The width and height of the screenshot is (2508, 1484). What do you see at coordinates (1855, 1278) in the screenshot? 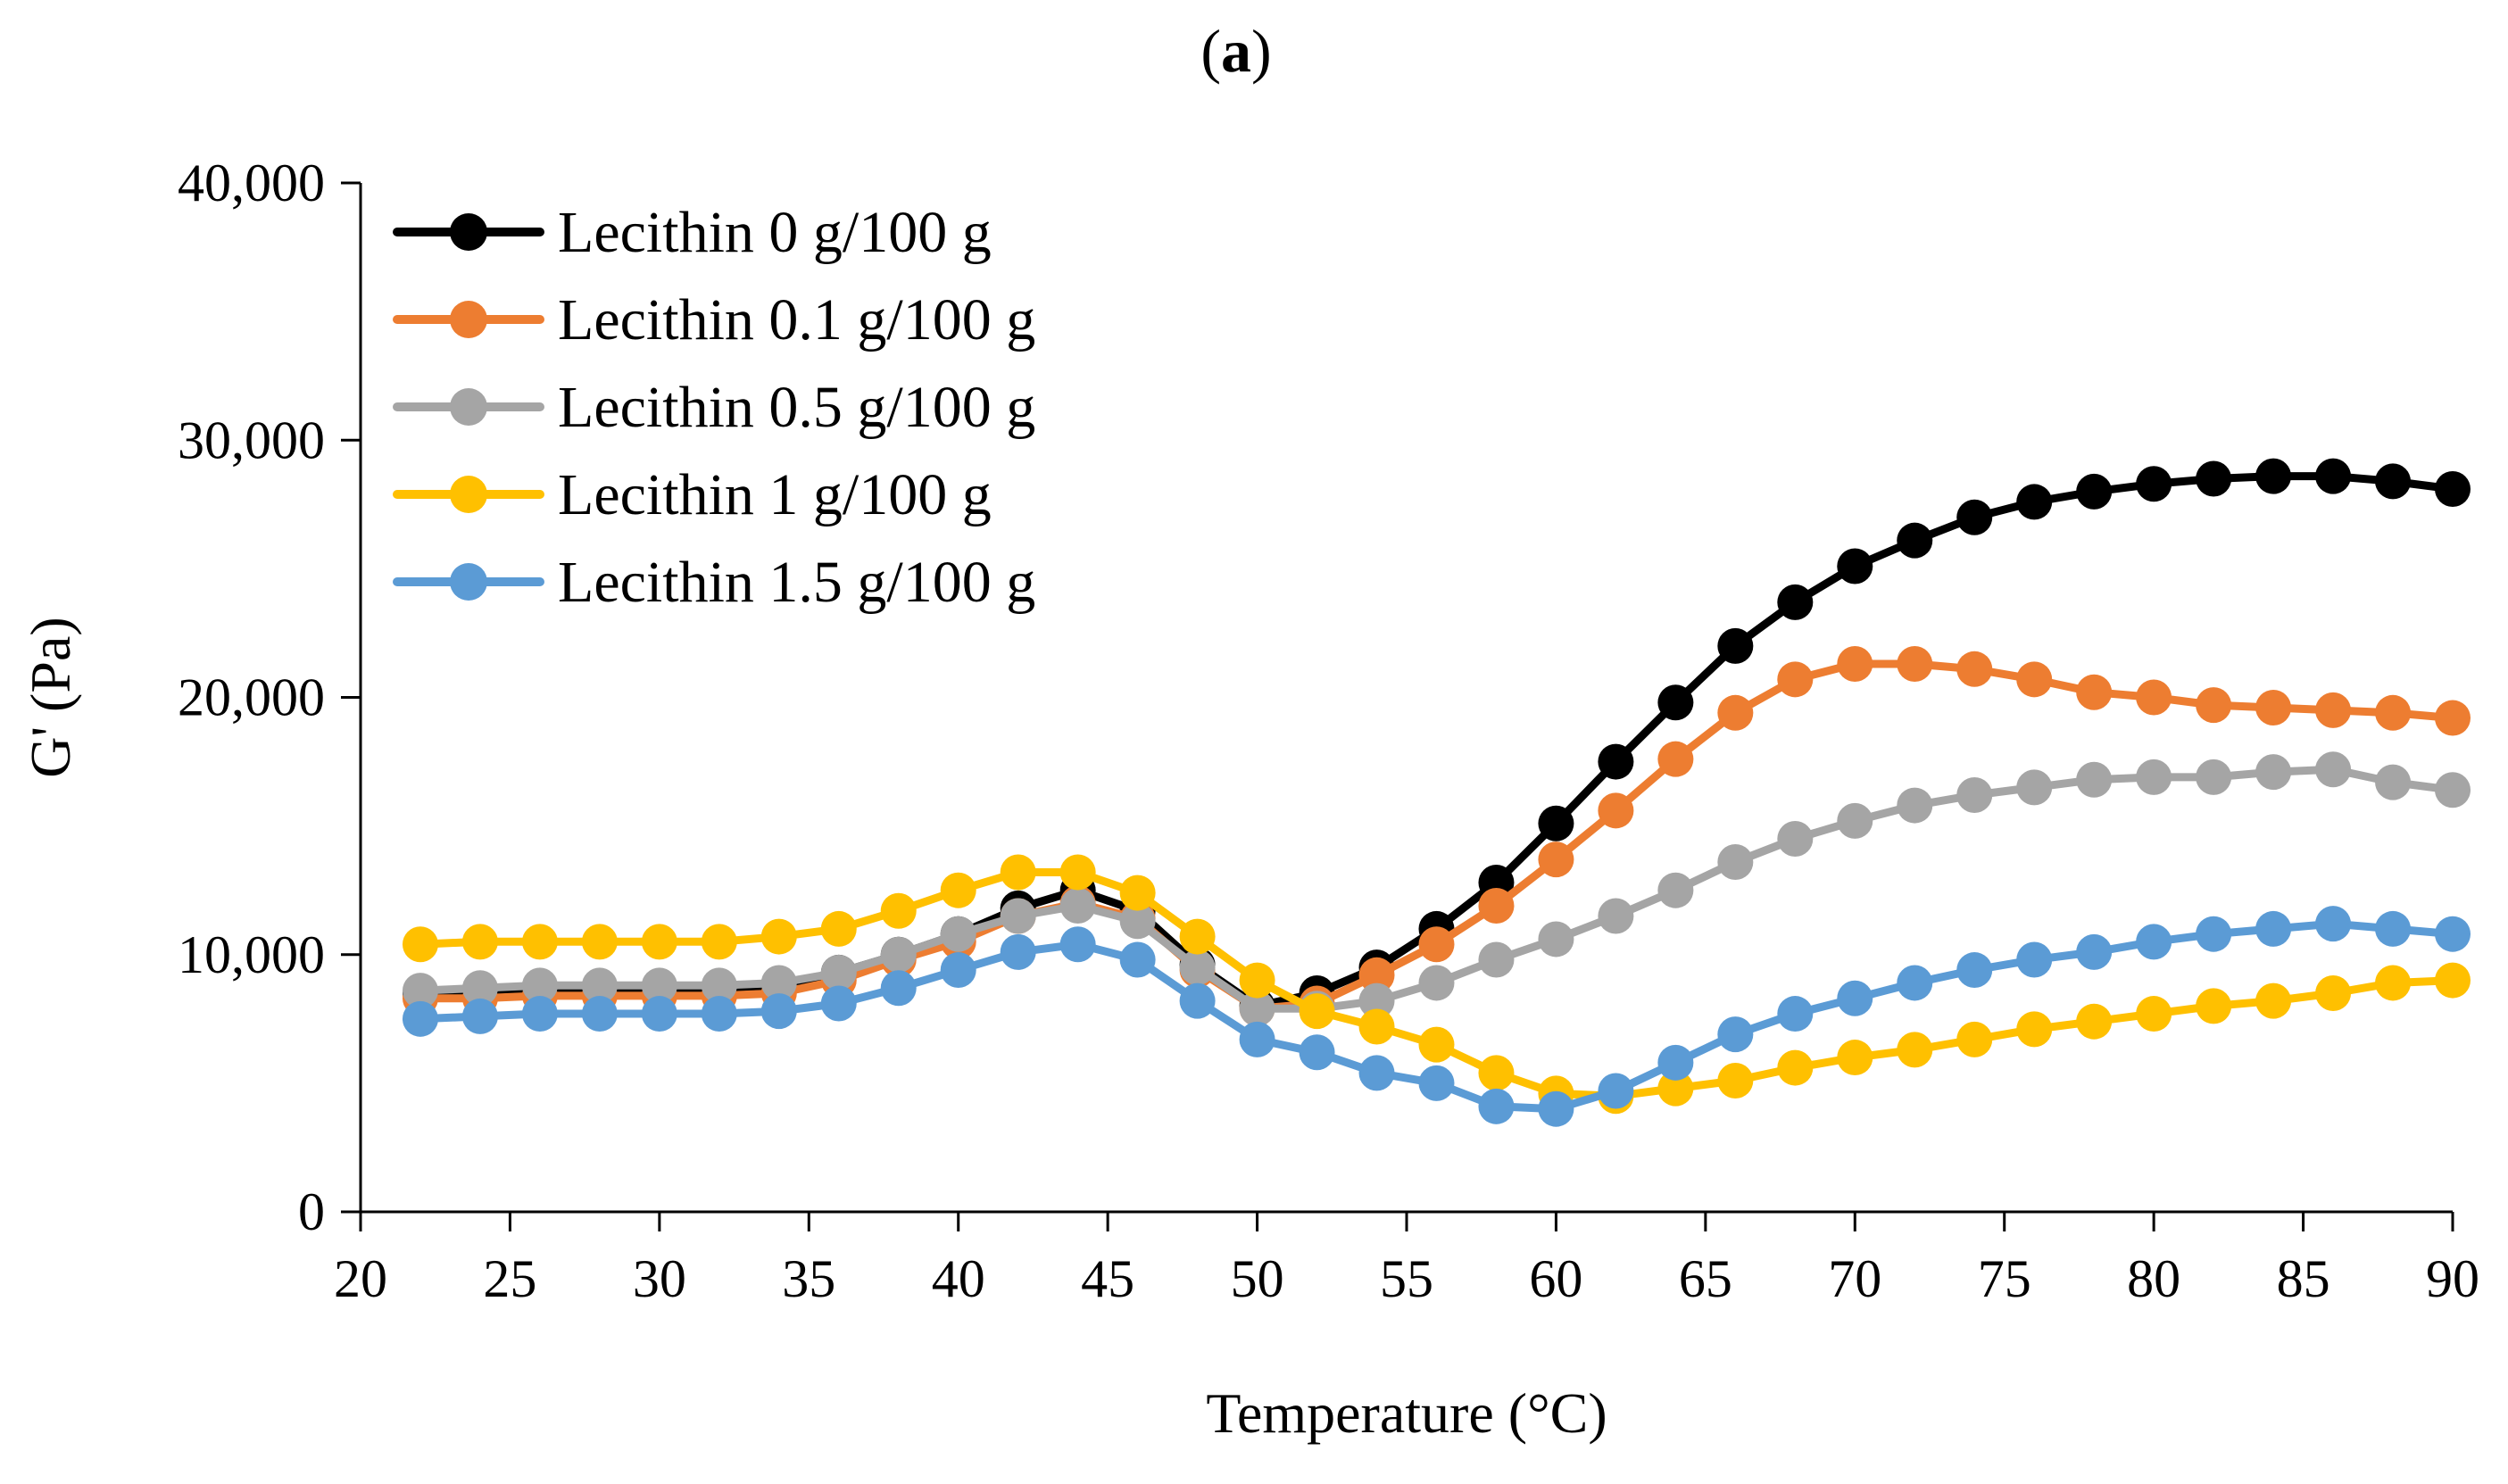
I see `x-tick-label: 70` at bounding box center [1855, 1278].